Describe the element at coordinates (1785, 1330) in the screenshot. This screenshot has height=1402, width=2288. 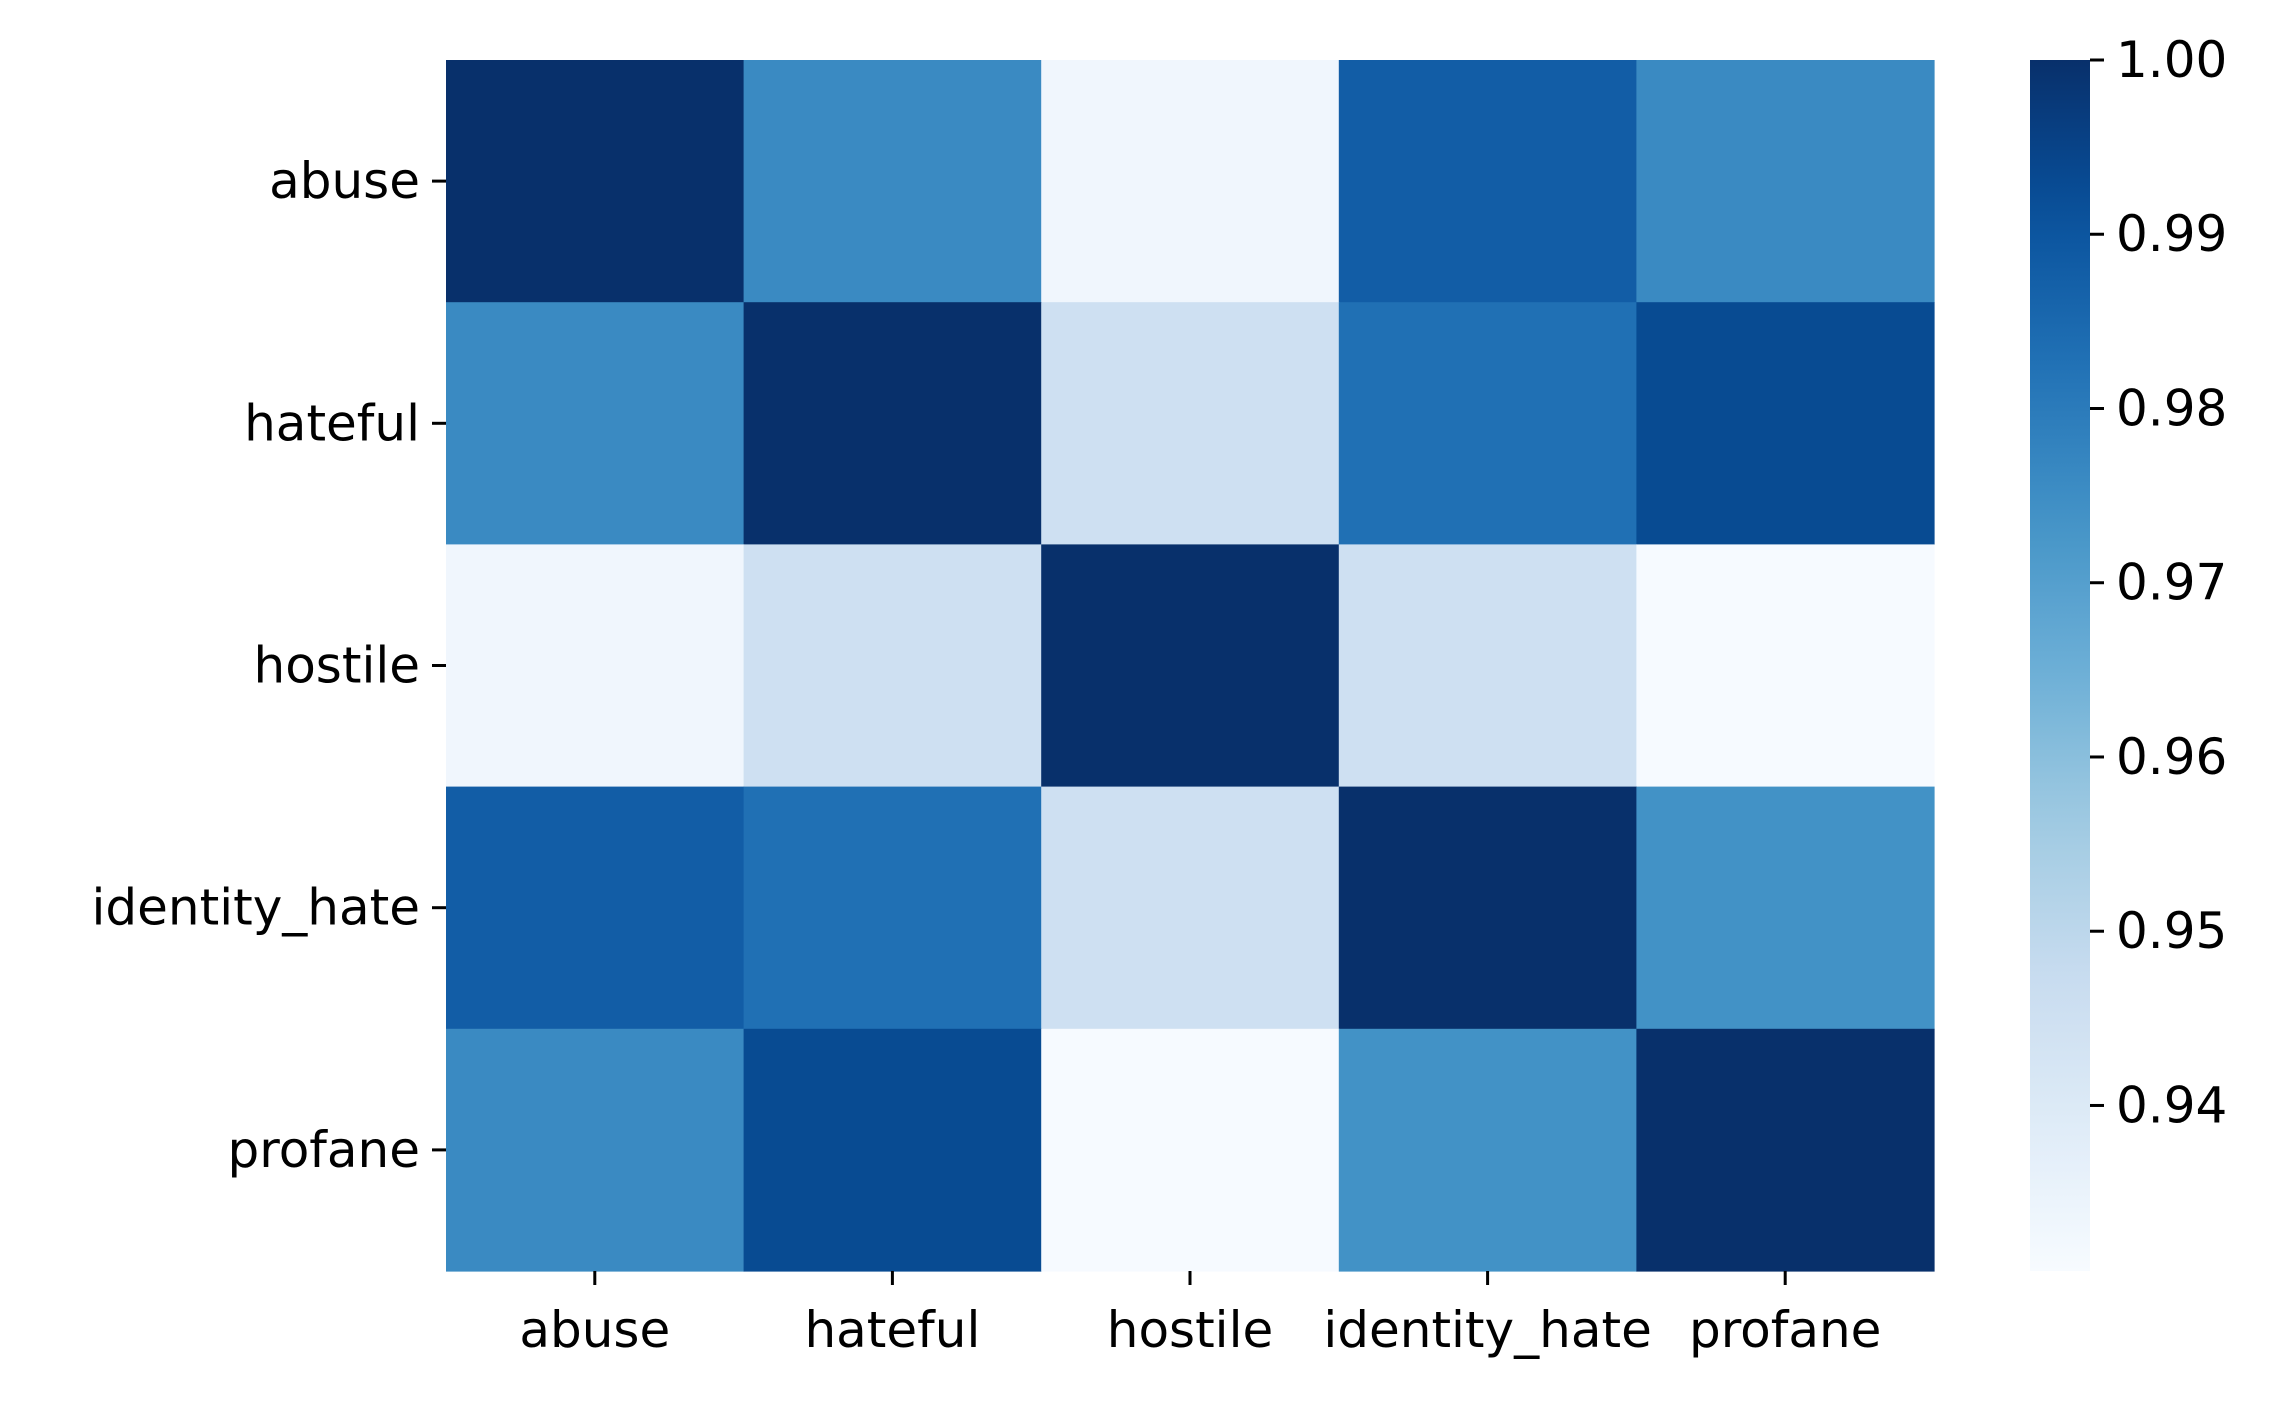
I see `x-tick-label: profane` at that location.